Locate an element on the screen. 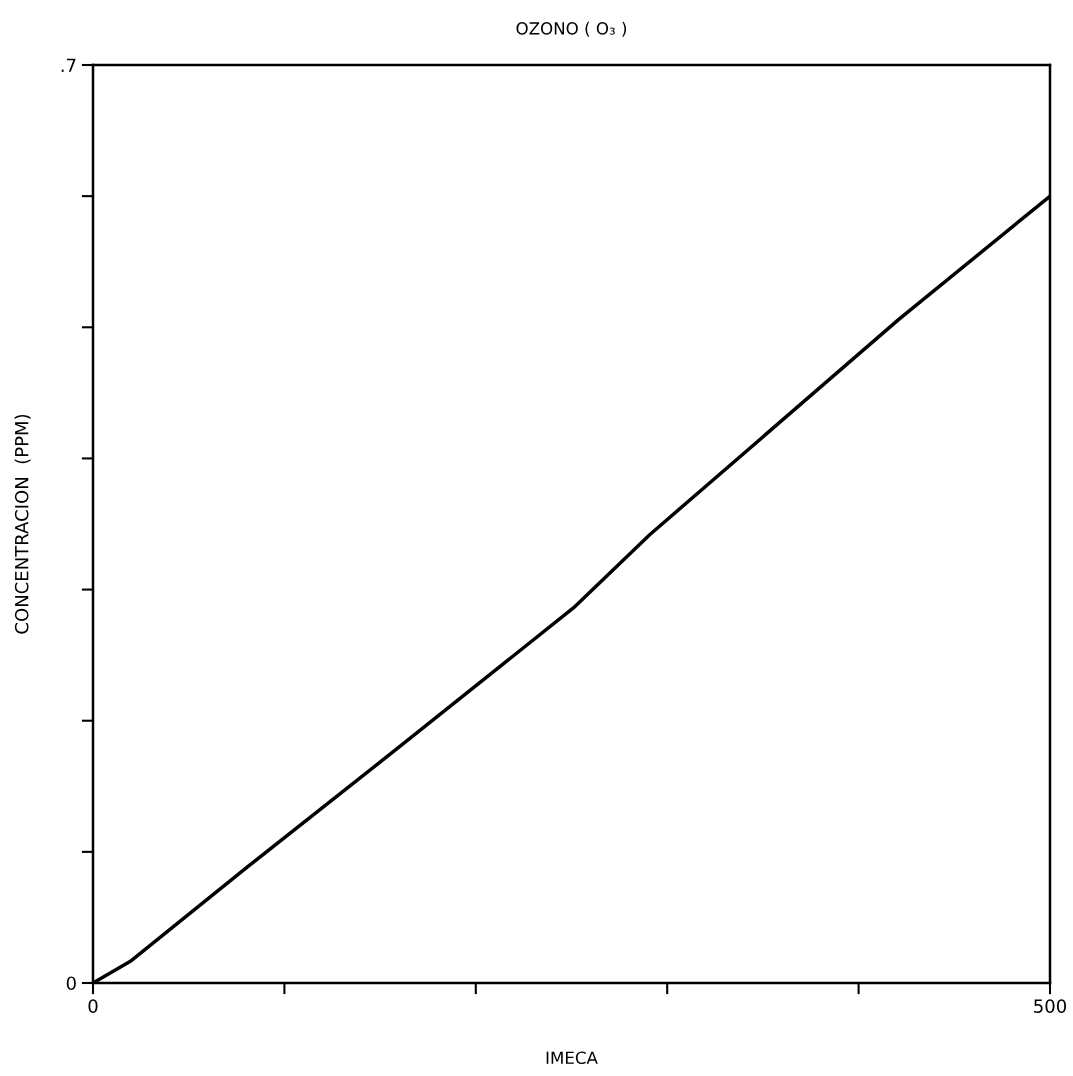 The width and height of the screenshot is (1073, 1076). x-axis-title: IMECA is located at coordinates (572, 1058).